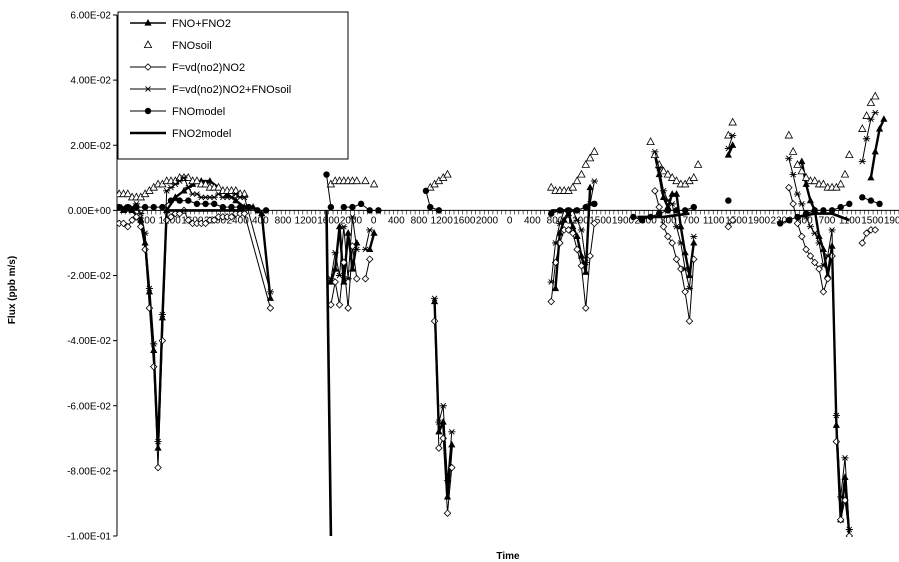 Image resolution: width=899 pixels, height=562 pixels. What do you see at coordinates (89, 341) in the screenshot?
I see `y-tick-label: -4.00E-02` at bounding box center [89, 341].